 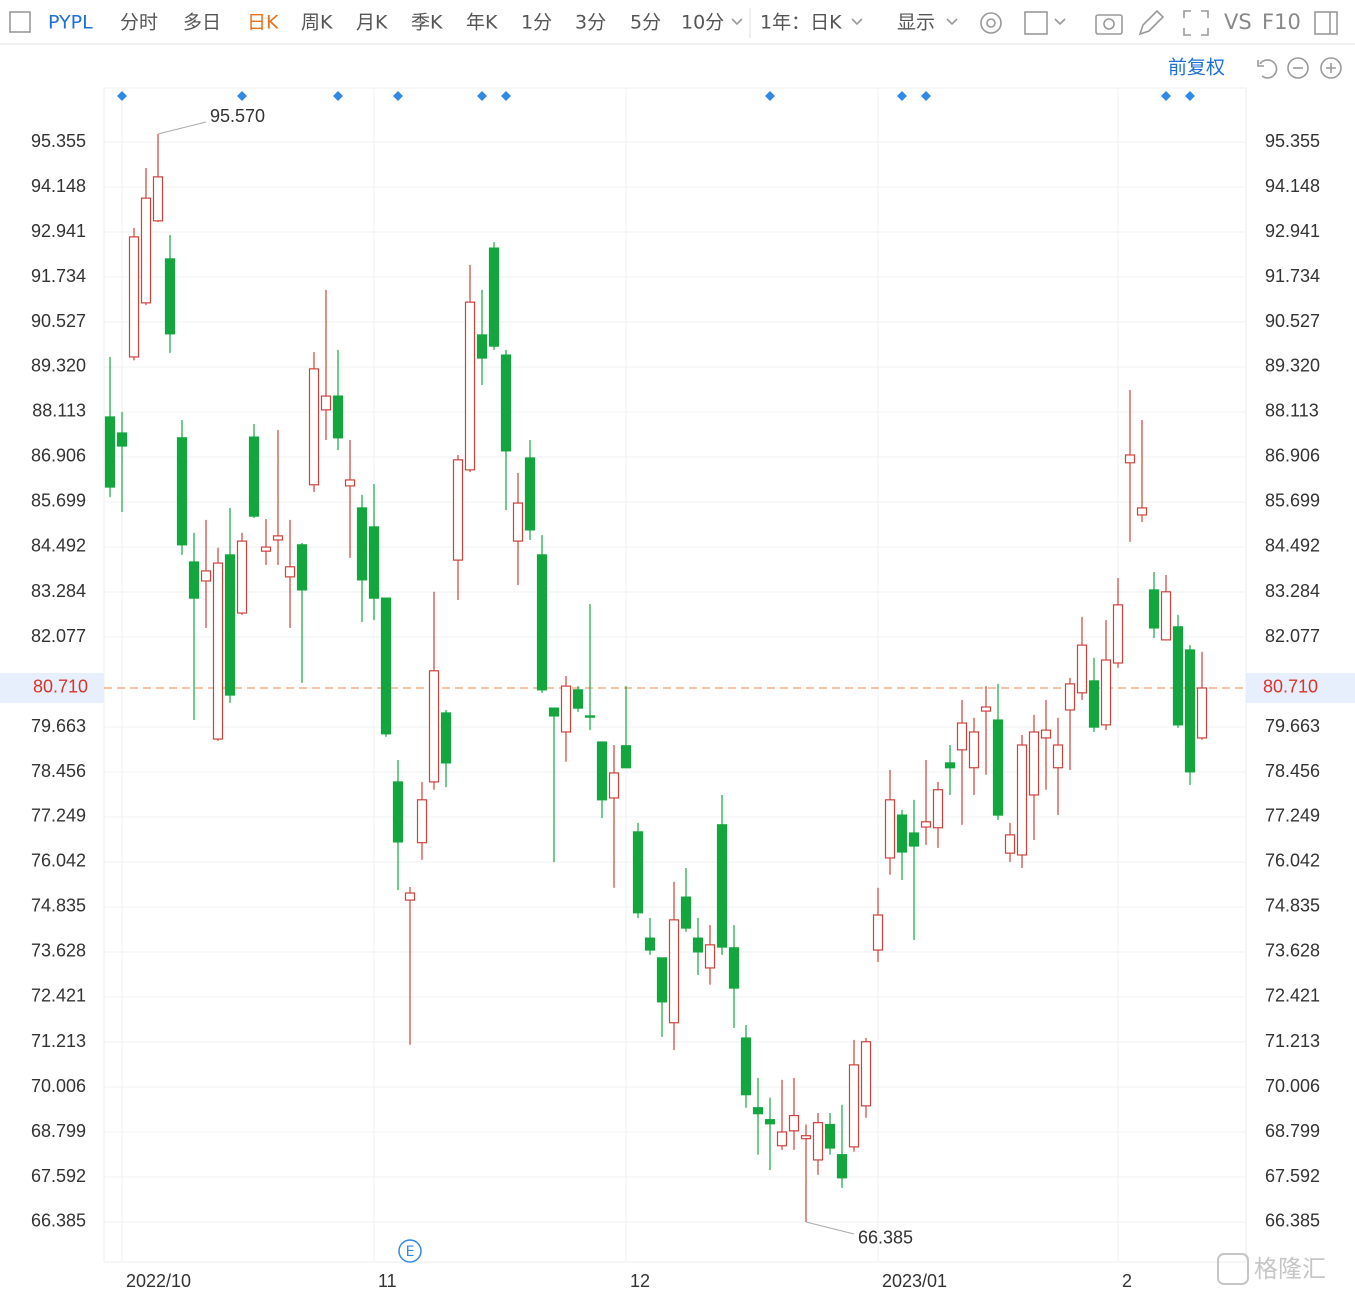 I want to click on period-tab: 多日, so click(x=202, y=23).